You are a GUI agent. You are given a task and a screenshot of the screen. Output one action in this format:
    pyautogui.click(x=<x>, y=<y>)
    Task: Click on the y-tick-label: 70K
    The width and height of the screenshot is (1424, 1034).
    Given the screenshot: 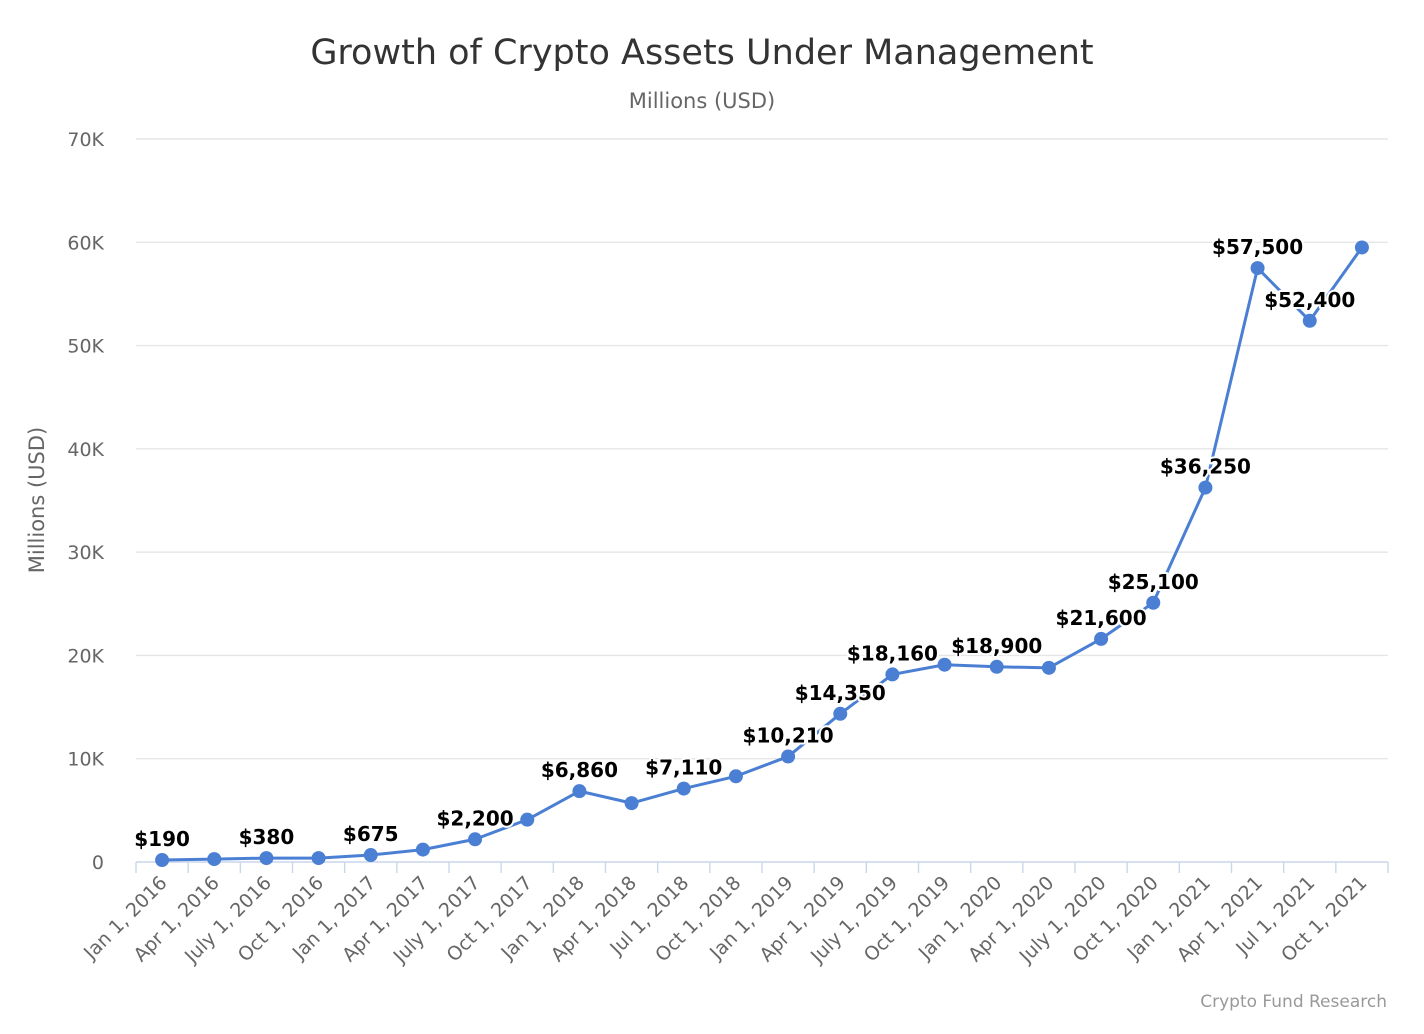 What is the action you would take?
    pyautogui.click(x=85, y=140)
    